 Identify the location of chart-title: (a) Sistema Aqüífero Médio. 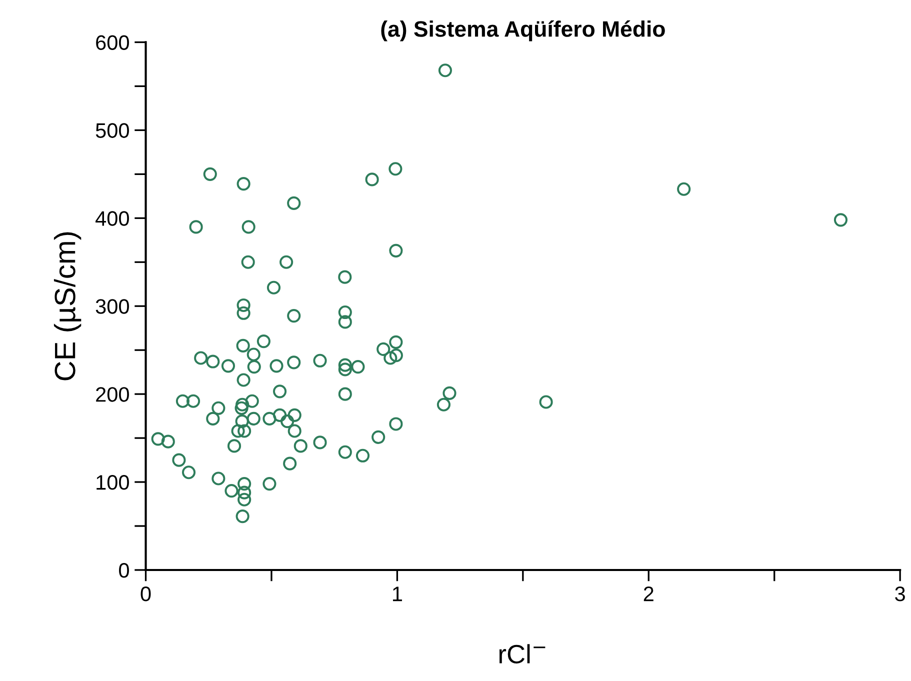
(523, 31).